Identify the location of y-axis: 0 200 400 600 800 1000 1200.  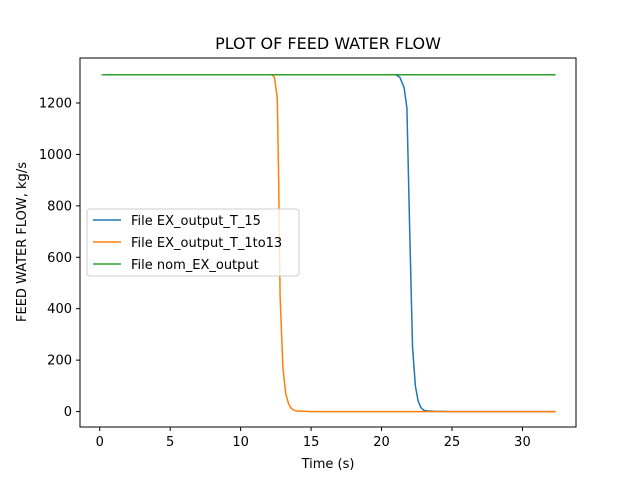
(59, 258).